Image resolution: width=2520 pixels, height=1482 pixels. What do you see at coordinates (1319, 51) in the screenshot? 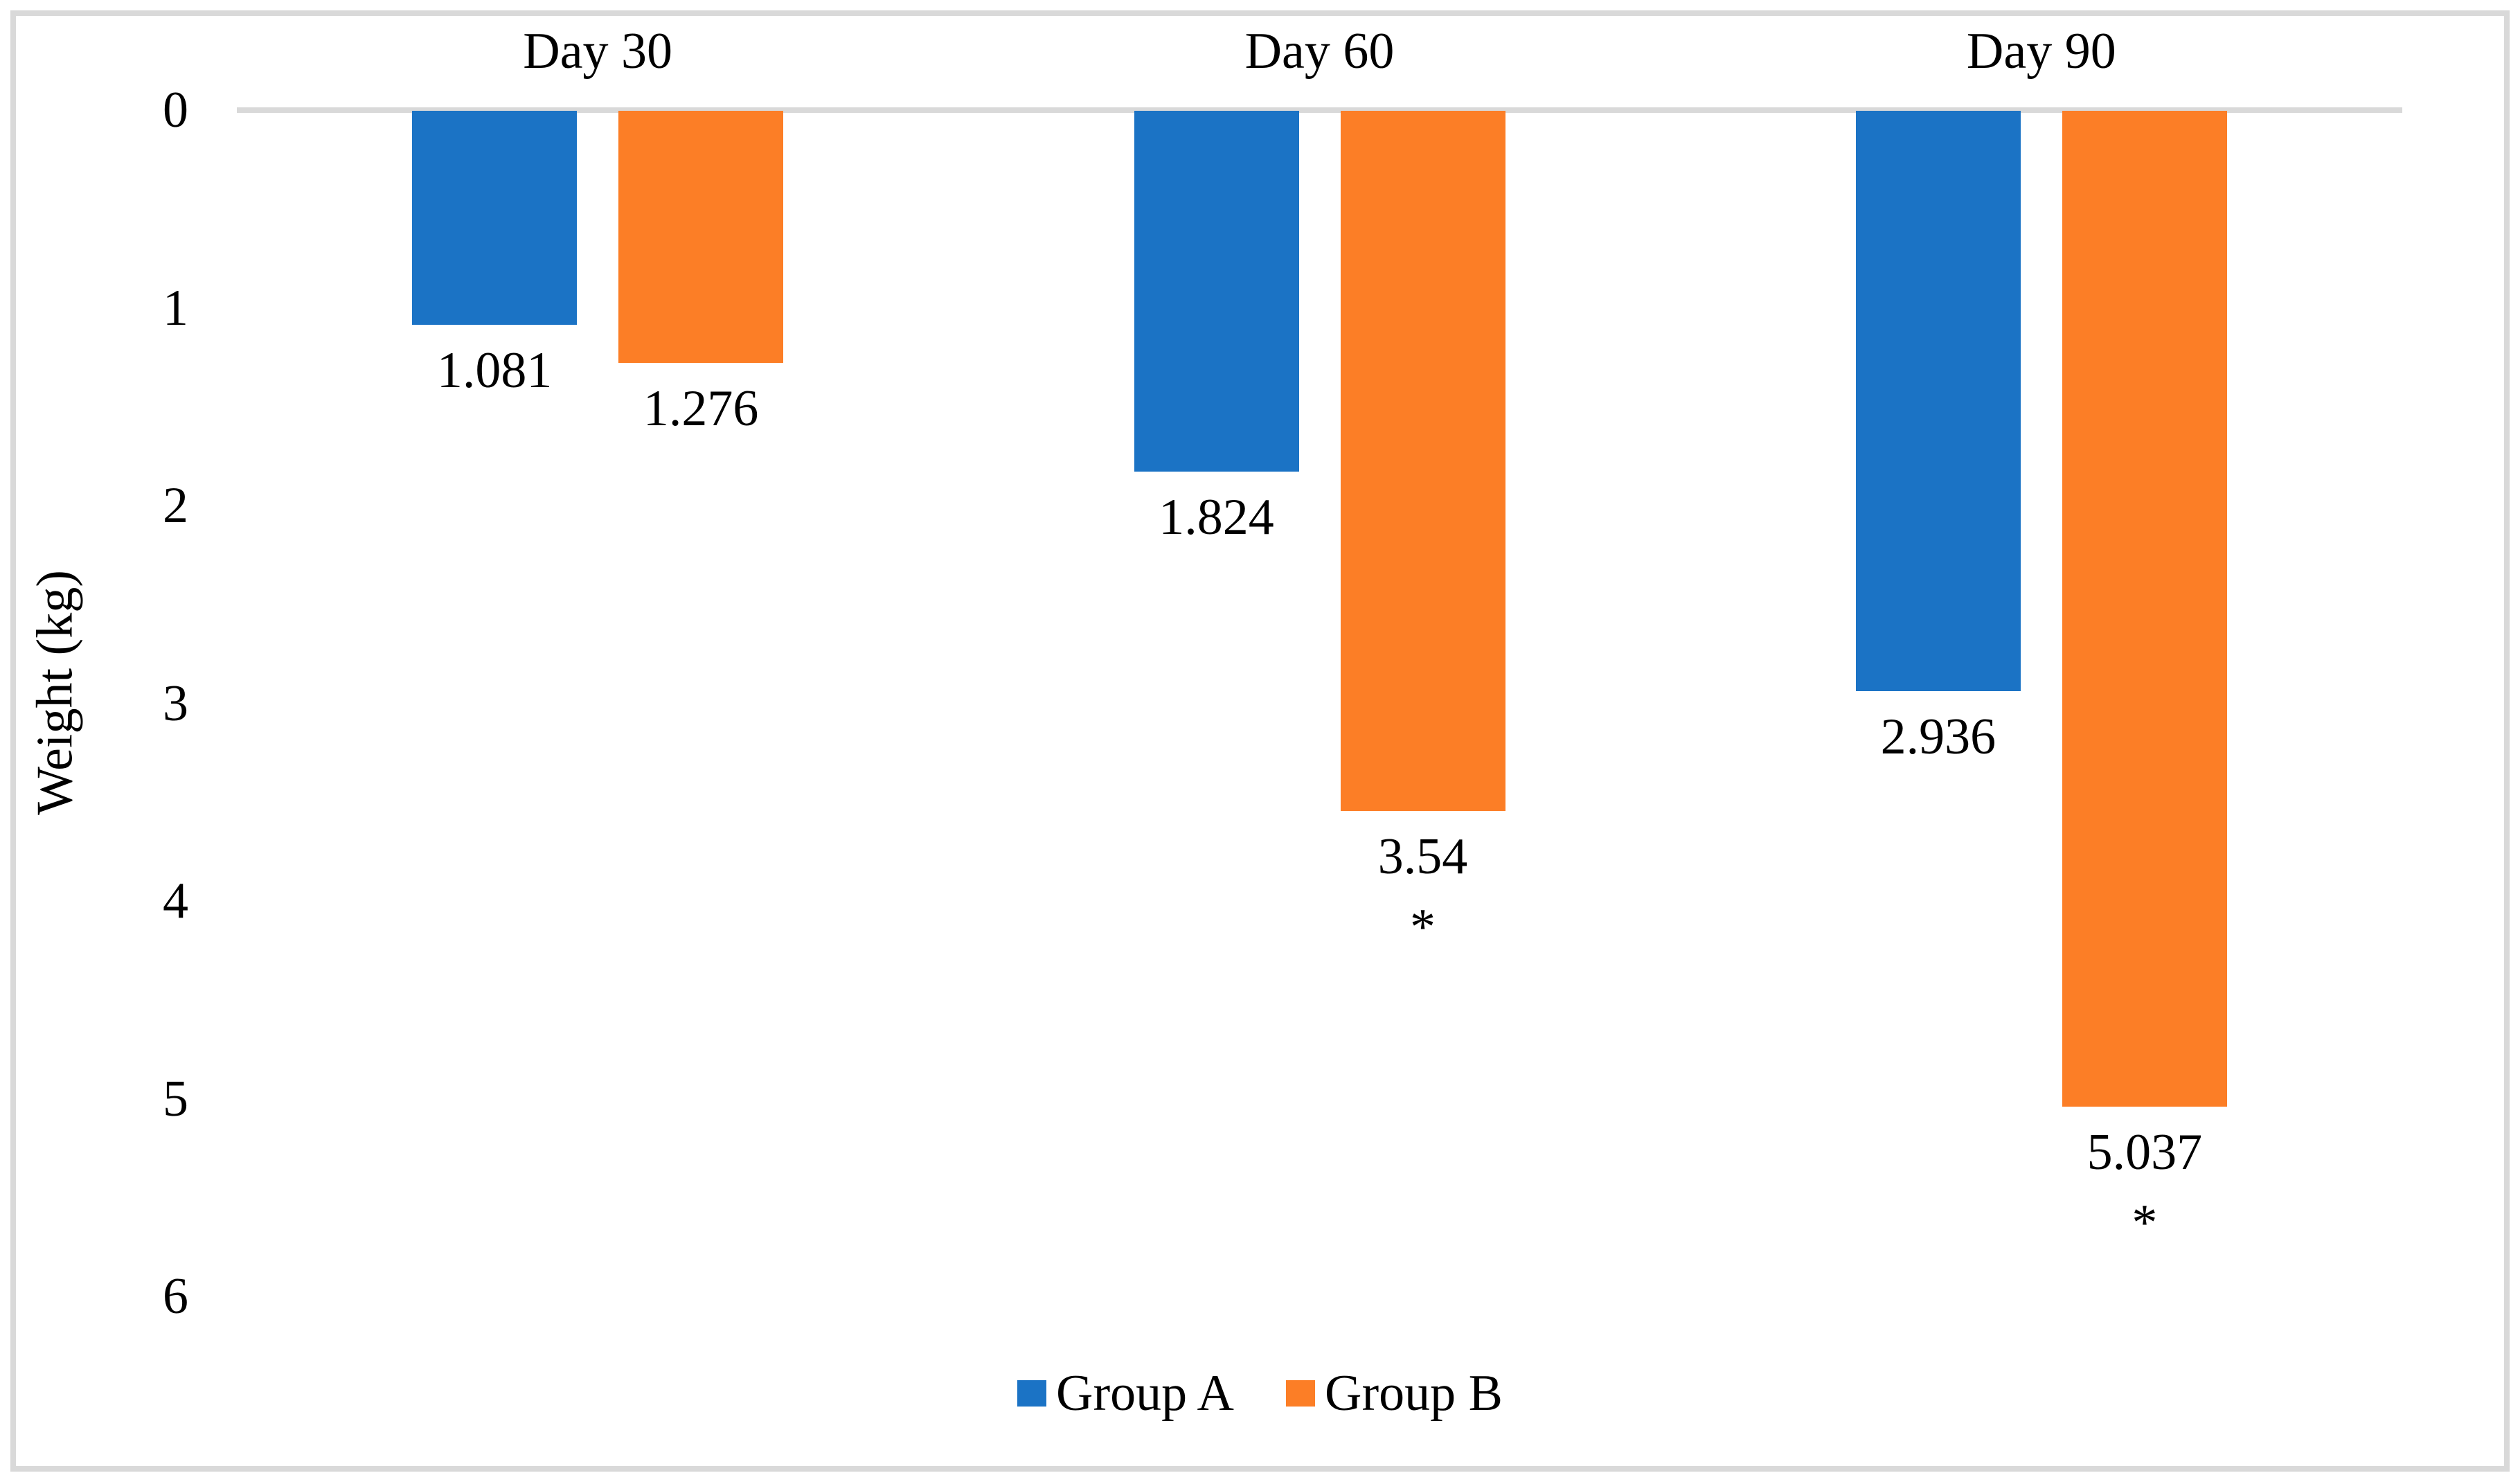
I see `category-label-day-60: Day 60` at bounding box center [1319, 51].